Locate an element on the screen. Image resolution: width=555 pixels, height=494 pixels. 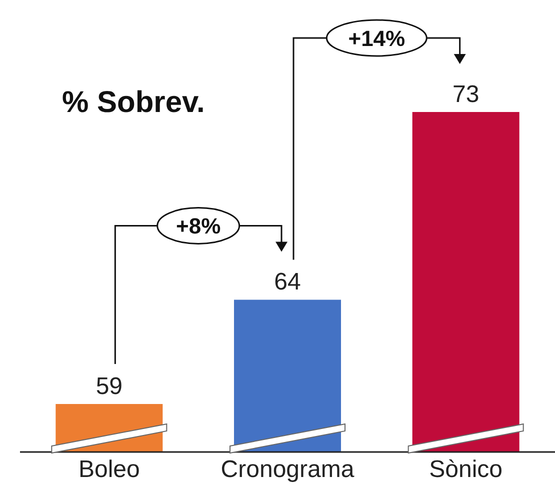
x-tick-label: Sònico is located at coordinates (466, 470).